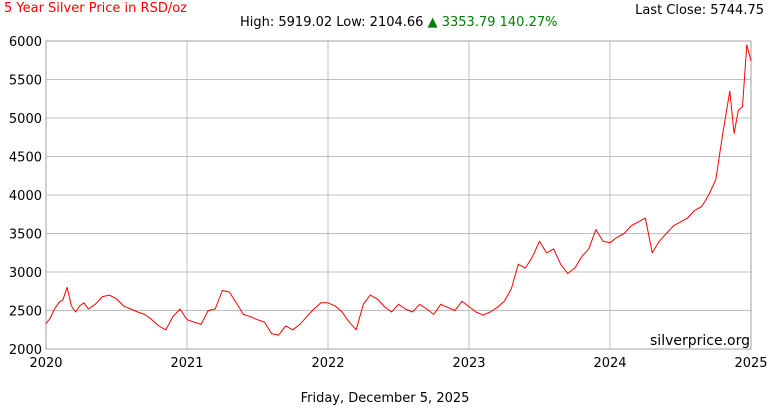 Image resolution: width=770 pixels, height=410 pixels. I want to click on change-text: 3353.79 140.27%, so click(499, 22).